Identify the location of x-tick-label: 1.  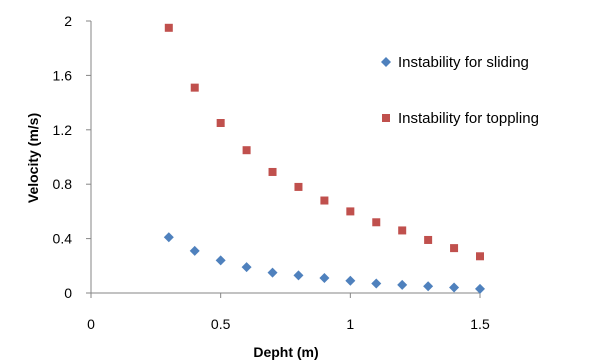
(350, 324).